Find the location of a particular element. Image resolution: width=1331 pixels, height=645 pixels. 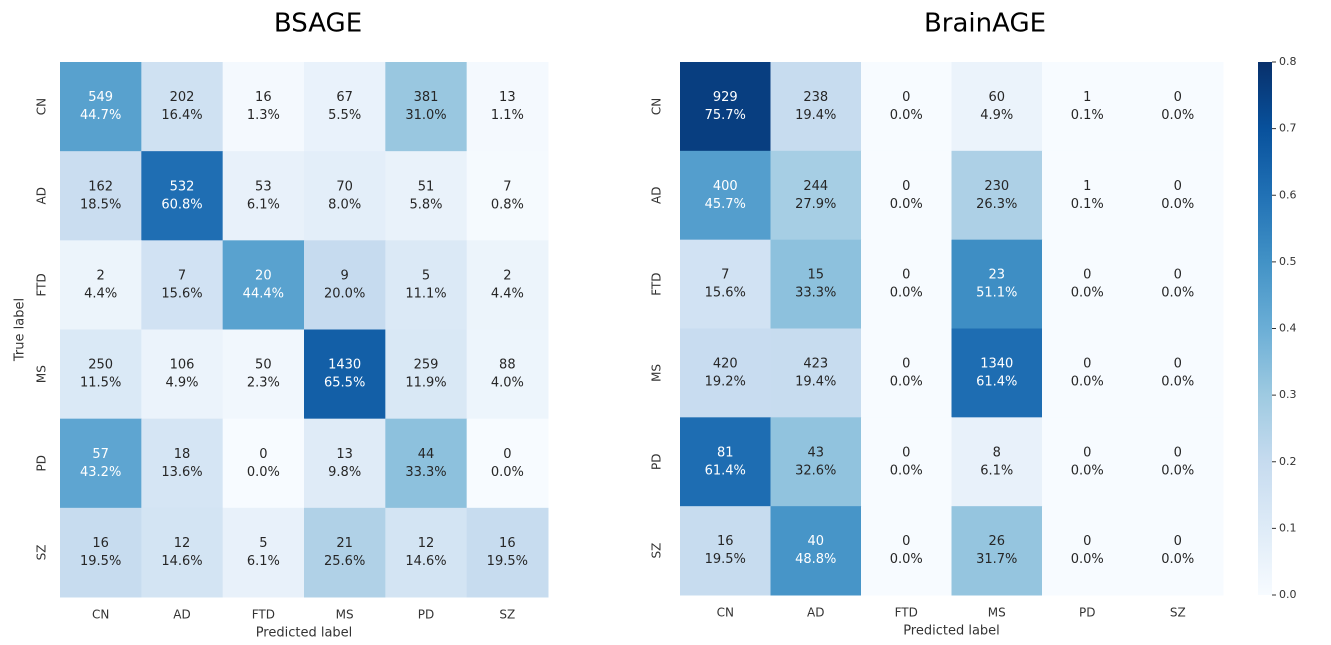

cell-percent: 5.5% is located at coordinates (344, 115).